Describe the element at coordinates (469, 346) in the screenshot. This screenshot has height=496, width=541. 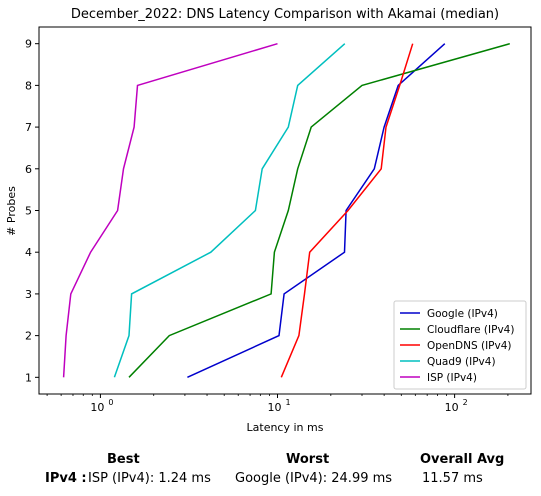
I see `legend-label-opendns-ipv4: OpenDNS (IPv4)` at that location.